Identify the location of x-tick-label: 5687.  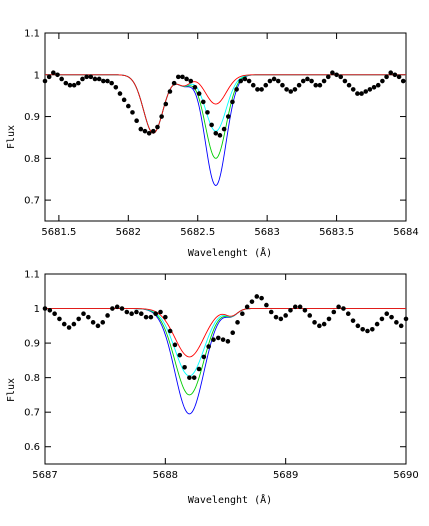
(44, 475).